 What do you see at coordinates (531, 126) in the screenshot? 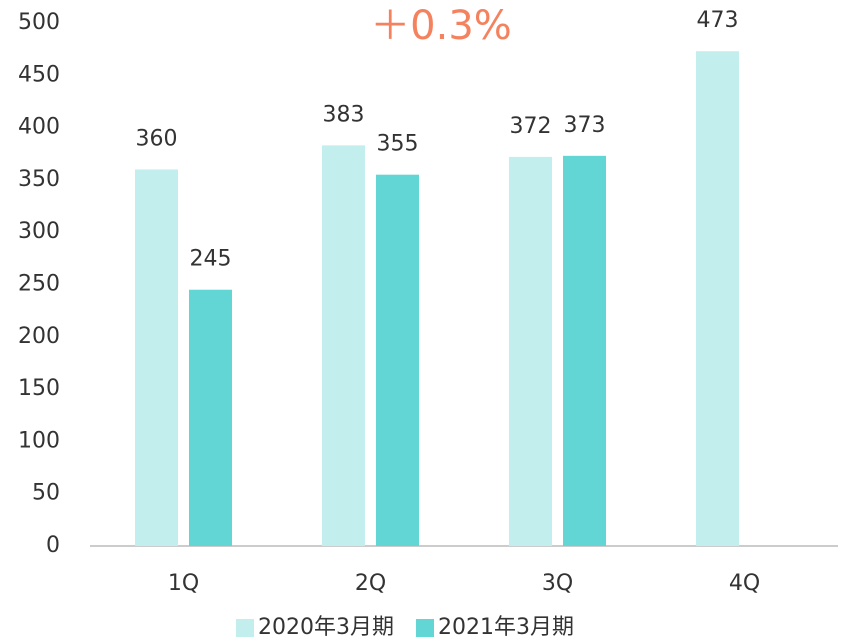
I see `data-label: 372` at bounding box center [531, 126].